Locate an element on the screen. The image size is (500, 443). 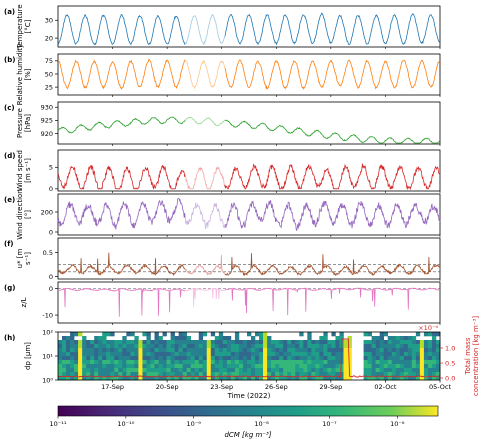
panel-frame is located at coordinates (249, 170).